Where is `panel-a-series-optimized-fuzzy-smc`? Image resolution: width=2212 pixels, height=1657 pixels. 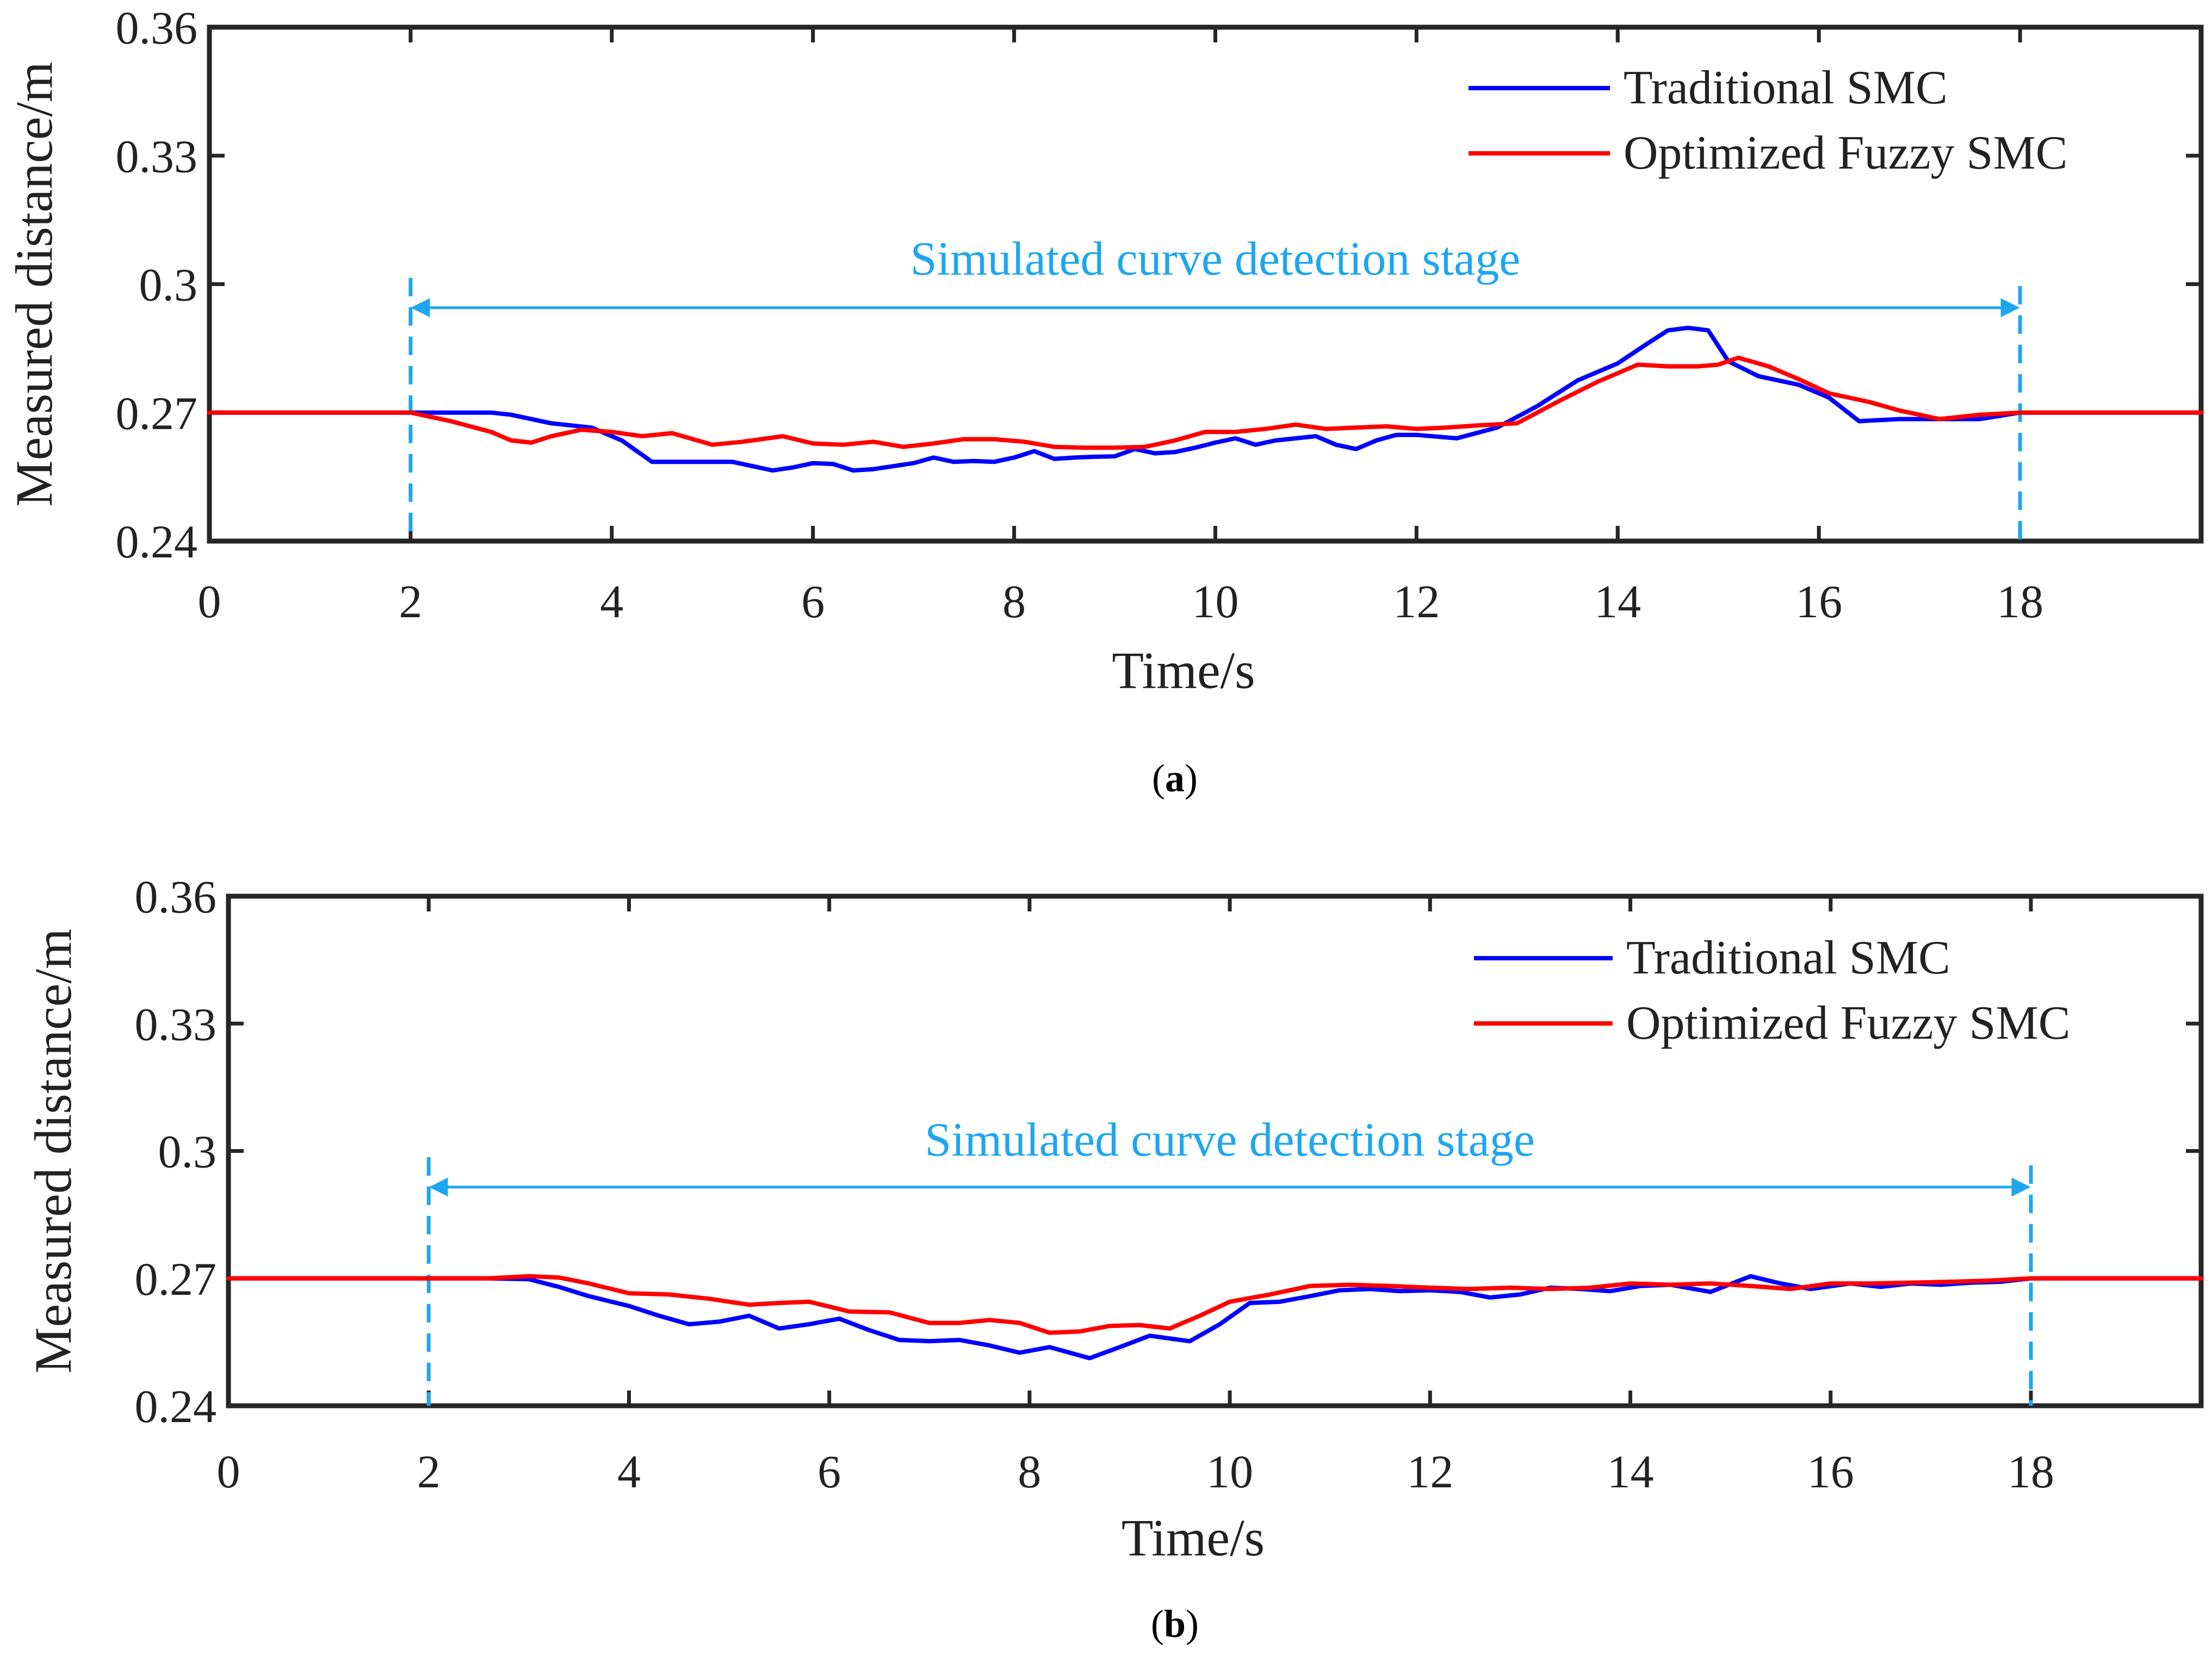
panel-a-series-optimized-fuzzy-smc is located at coordinates (1205, 402).